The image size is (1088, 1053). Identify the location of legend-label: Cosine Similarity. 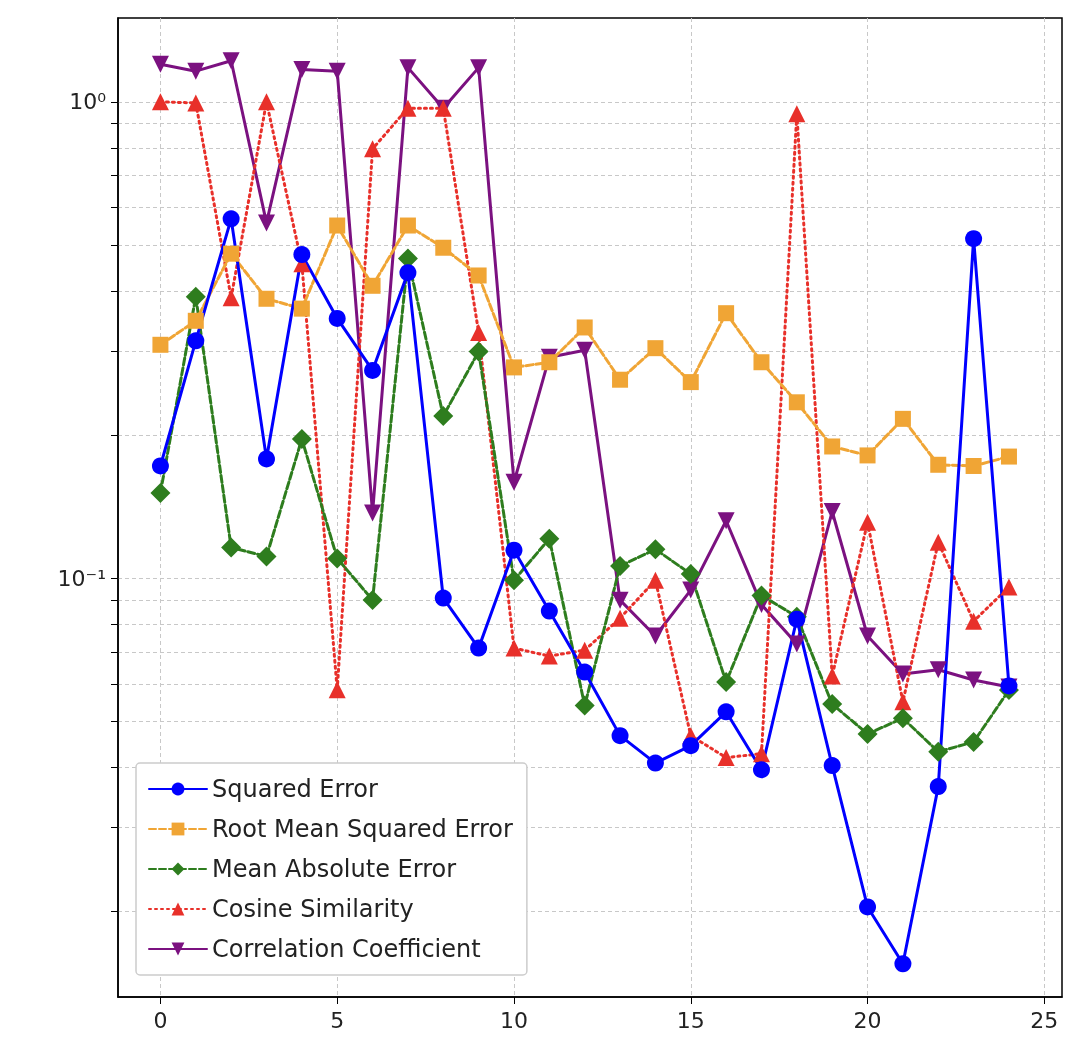
(313, 909).